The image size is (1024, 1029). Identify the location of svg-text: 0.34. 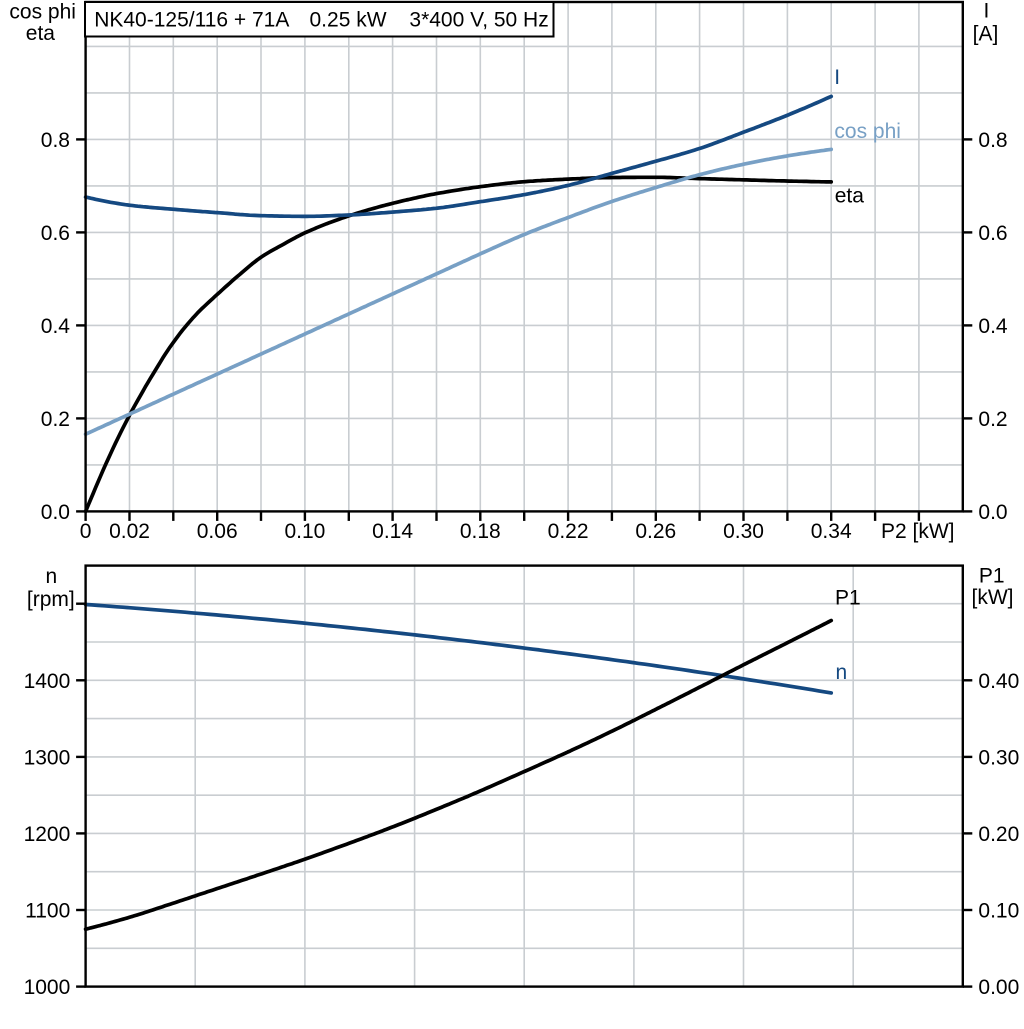
(831, 531).